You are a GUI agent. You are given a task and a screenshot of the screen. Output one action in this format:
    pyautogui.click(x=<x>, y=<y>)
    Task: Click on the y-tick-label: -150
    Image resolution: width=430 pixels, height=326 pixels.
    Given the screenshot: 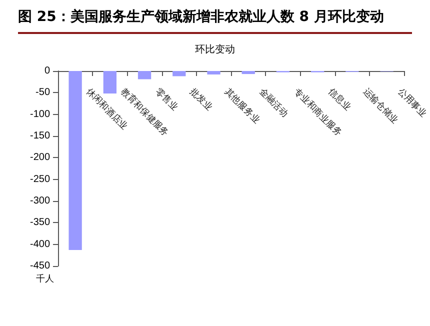 What is the action you would take?
    pyautogui.click(x=40, y=136)
    